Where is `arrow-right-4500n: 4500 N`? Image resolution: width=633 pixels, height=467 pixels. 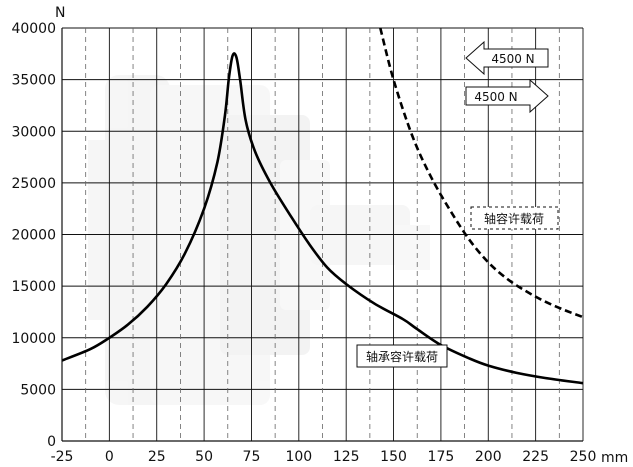
arrow-right-4500n: 4500 N is located at coordinates (507, 96).